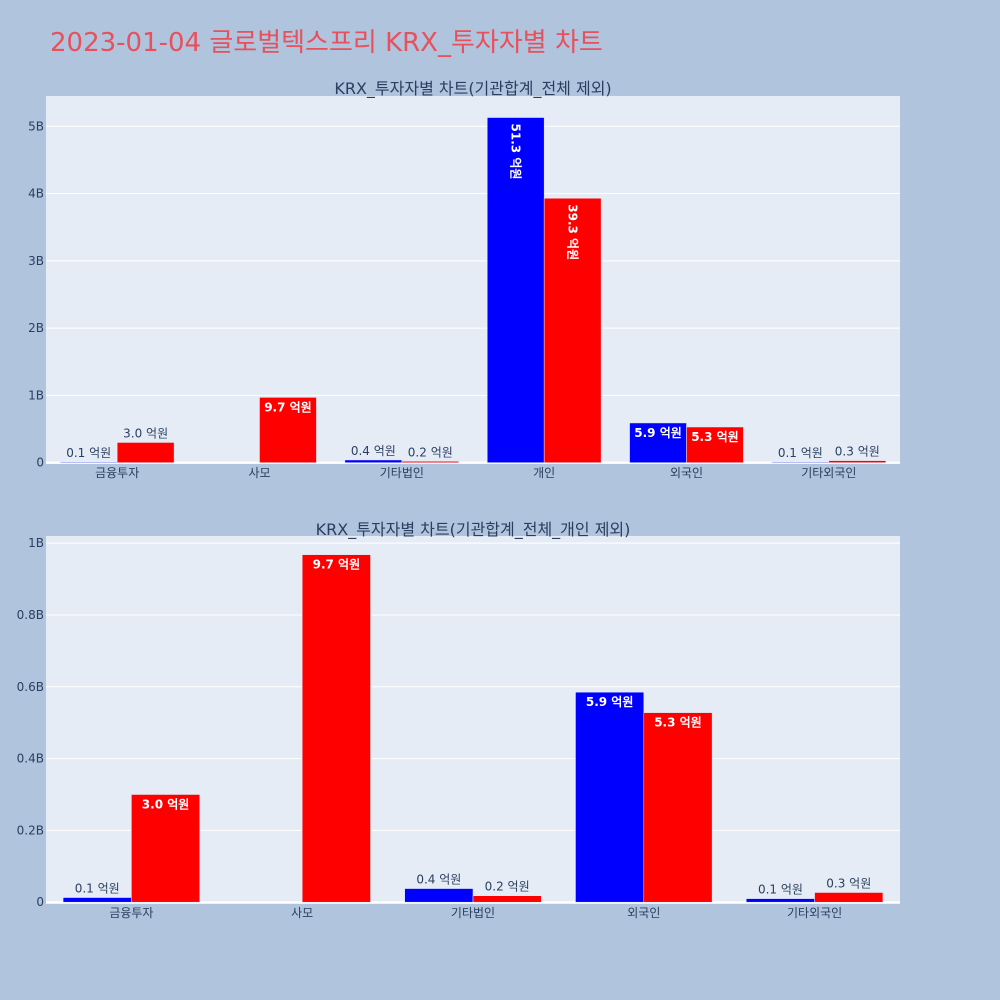  Describe the element at coordinates (30, 615) in the screenshot. I see `y-tick-label: 0.8B` at that location.